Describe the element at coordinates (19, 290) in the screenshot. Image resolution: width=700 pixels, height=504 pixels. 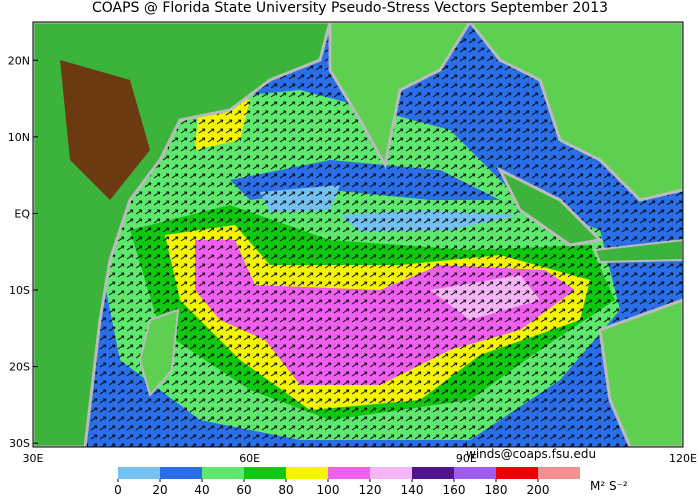
I see `lat-label: 10S` at that location.